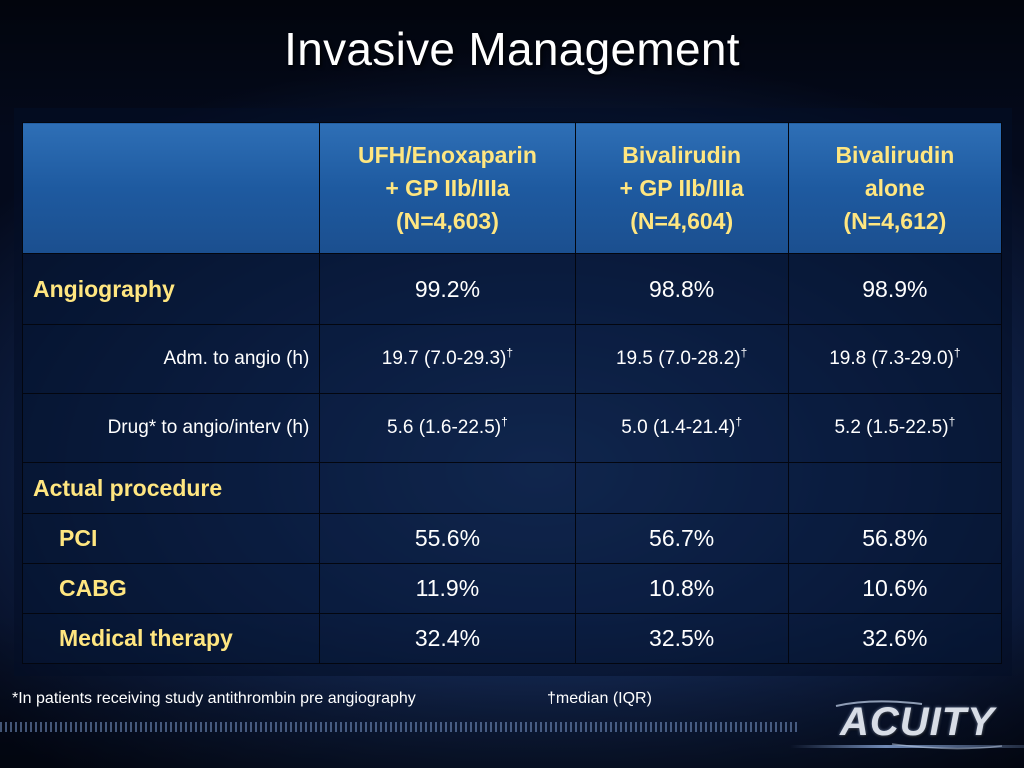  I want to click on slide-title: Invasive Management, so click(512, 49).